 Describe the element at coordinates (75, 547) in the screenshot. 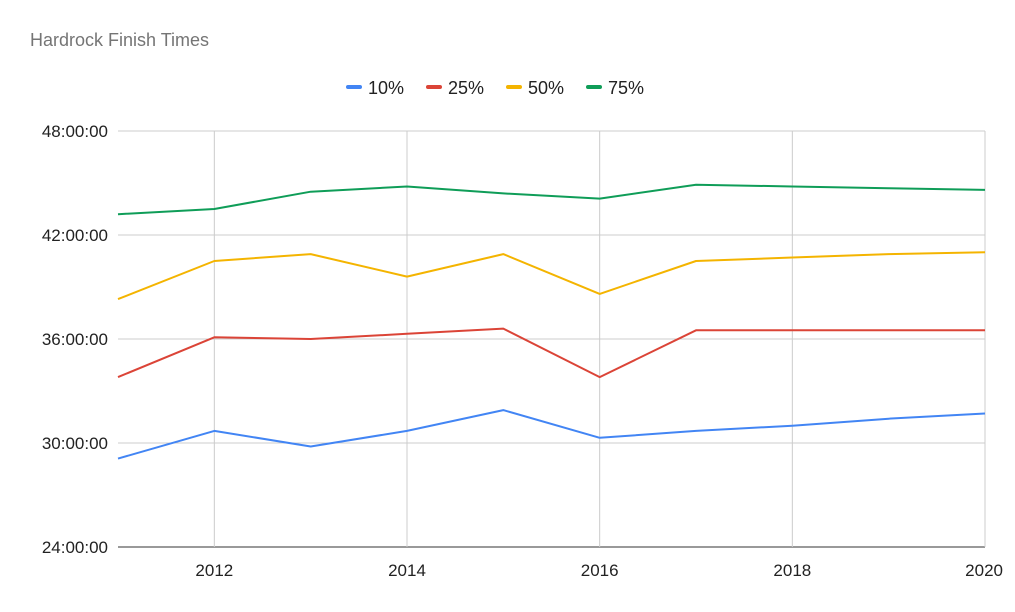

I see `y-tick-label: 24:00:00` at that location.